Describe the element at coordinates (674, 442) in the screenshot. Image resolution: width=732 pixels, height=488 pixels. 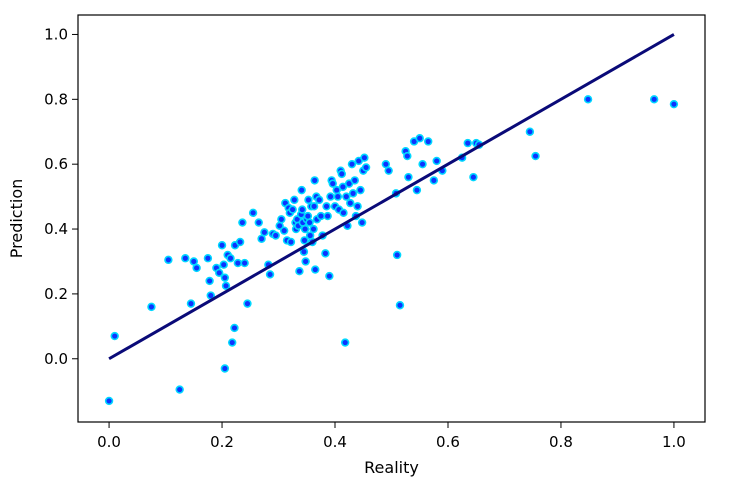
I see `x-tick-label: 1.0` at that location.